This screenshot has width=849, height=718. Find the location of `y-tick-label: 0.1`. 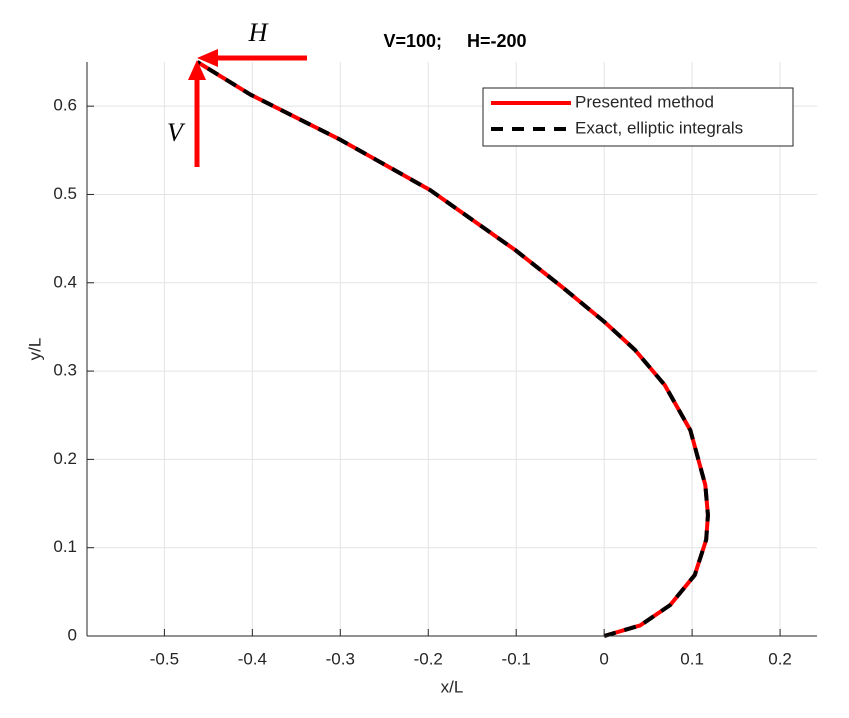

y-tick-label: 0.1 is located at coordinates (65, 546).